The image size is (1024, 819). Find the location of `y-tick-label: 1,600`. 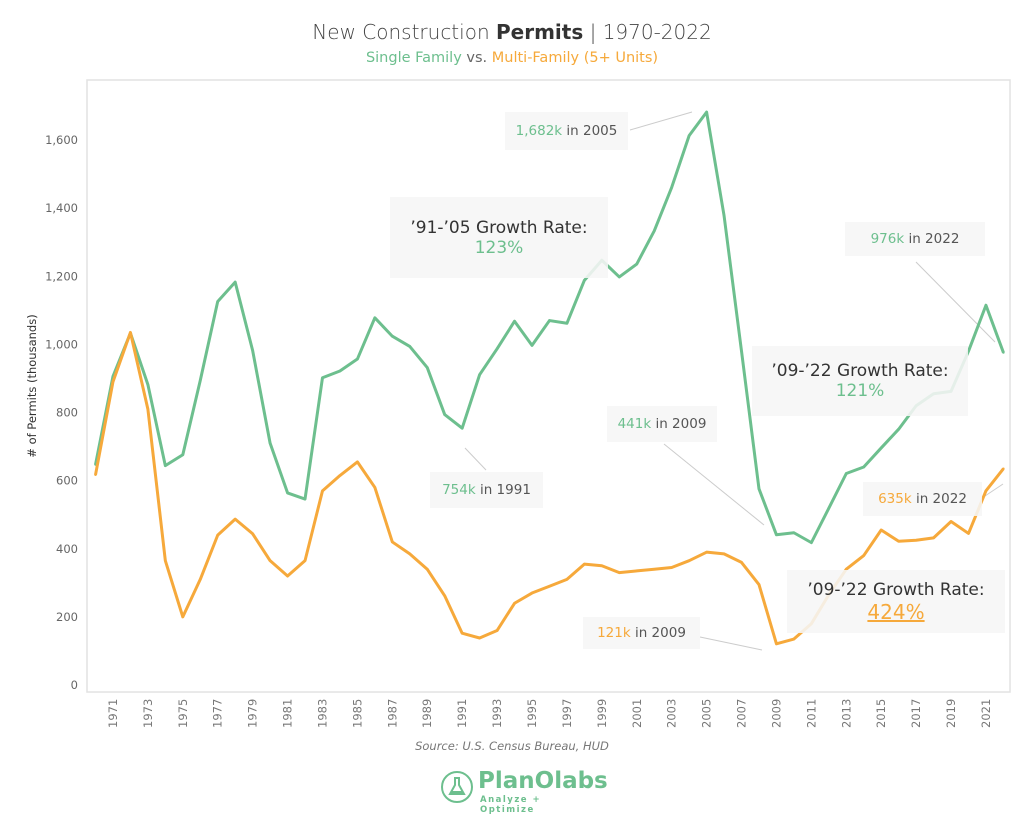

y-tick-label: 1,600 is located at coordinates (61, 140).